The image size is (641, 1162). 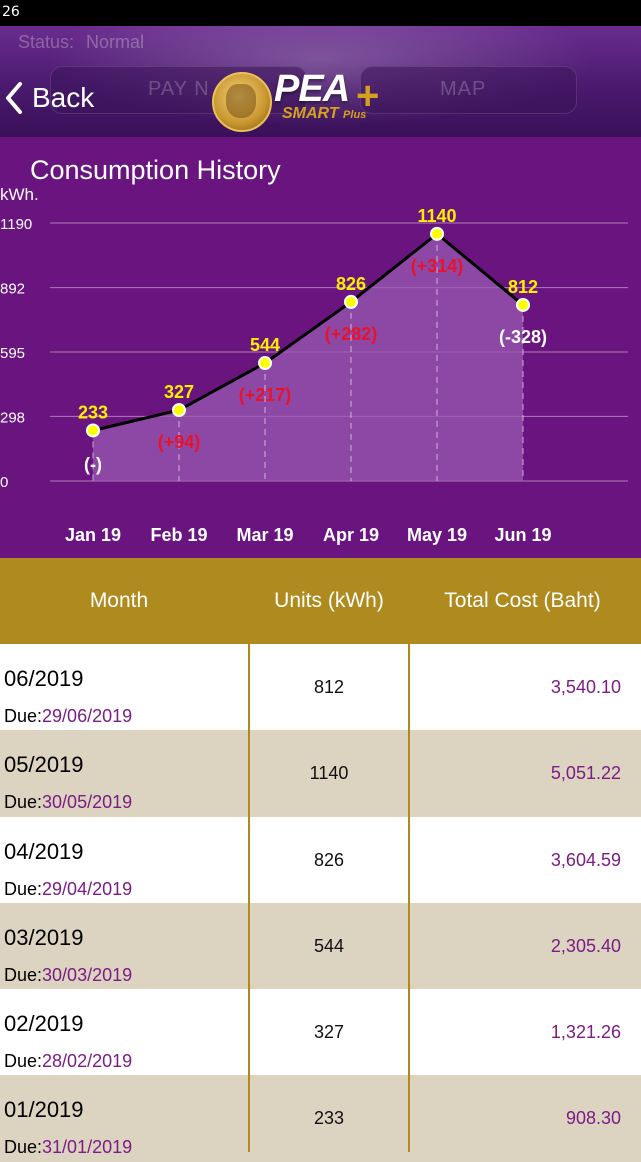 What do you see at coordinates (463, 89) in the screenshot?
I see `map-ghost-label: MAP` at bounding box center [463, 89].